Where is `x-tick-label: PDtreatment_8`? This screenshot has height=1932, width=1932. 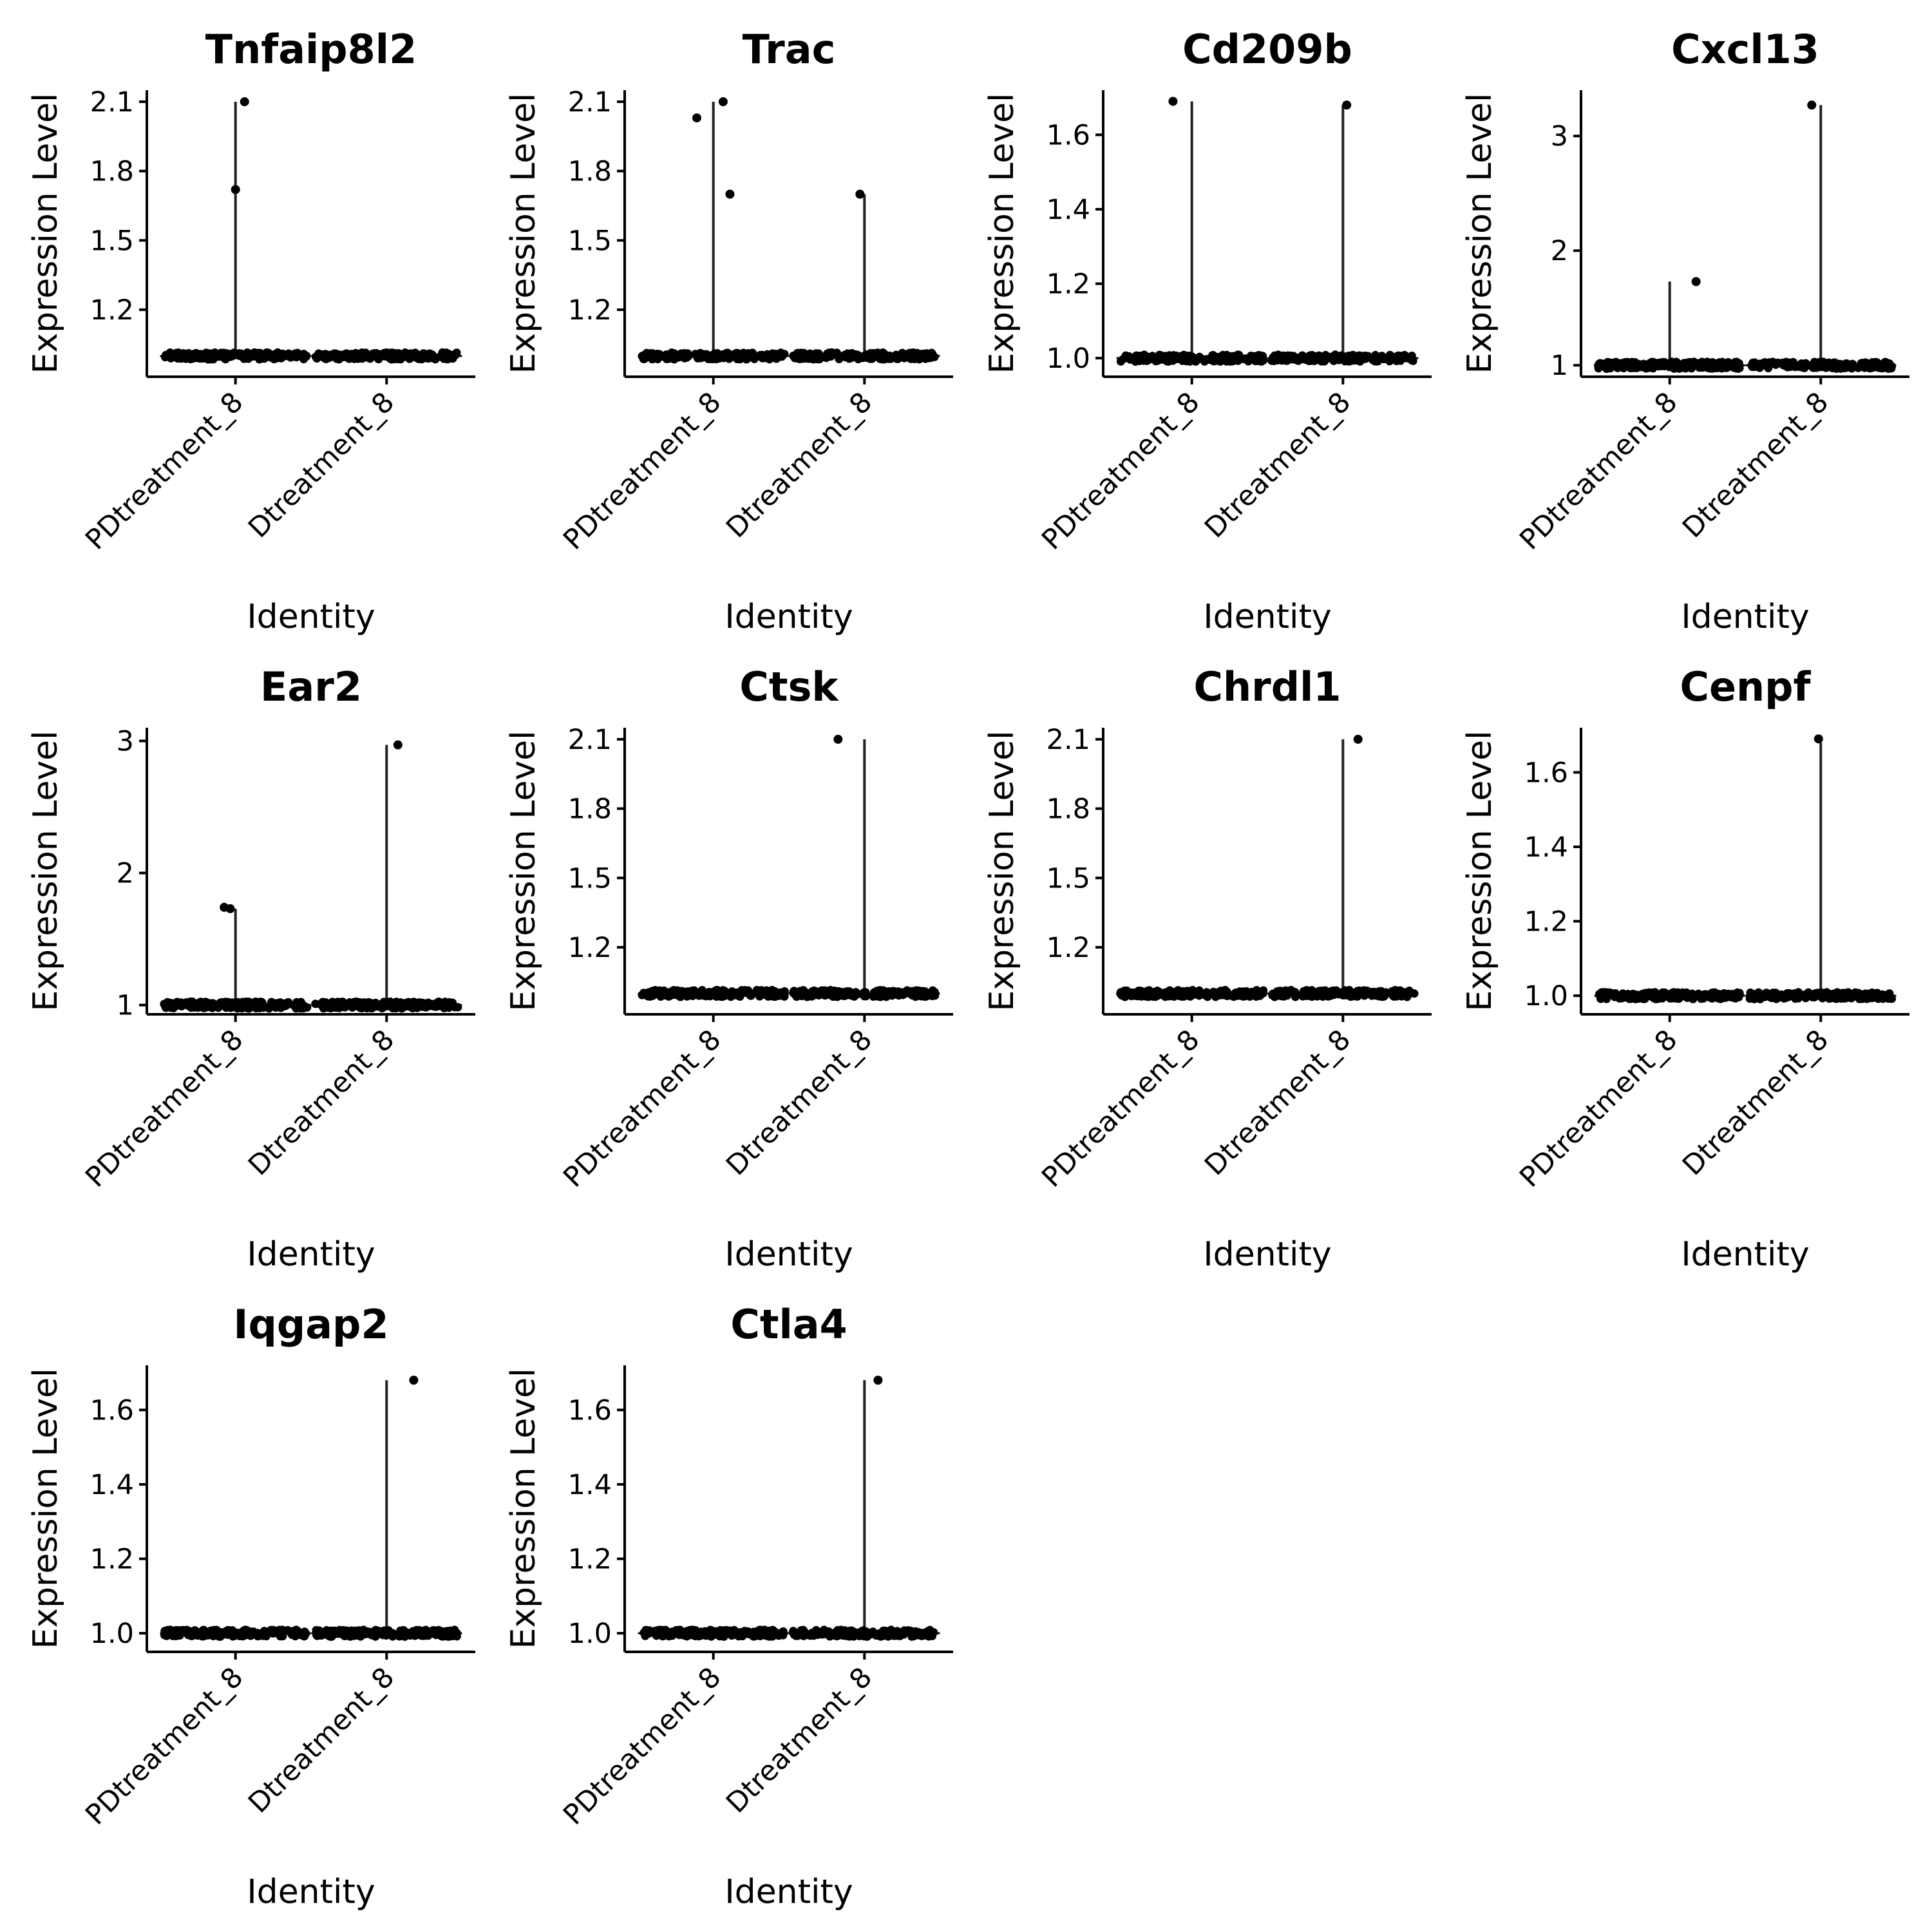
x-tick-label: PDtreatment_8 is located at coordinates (1121, 471).